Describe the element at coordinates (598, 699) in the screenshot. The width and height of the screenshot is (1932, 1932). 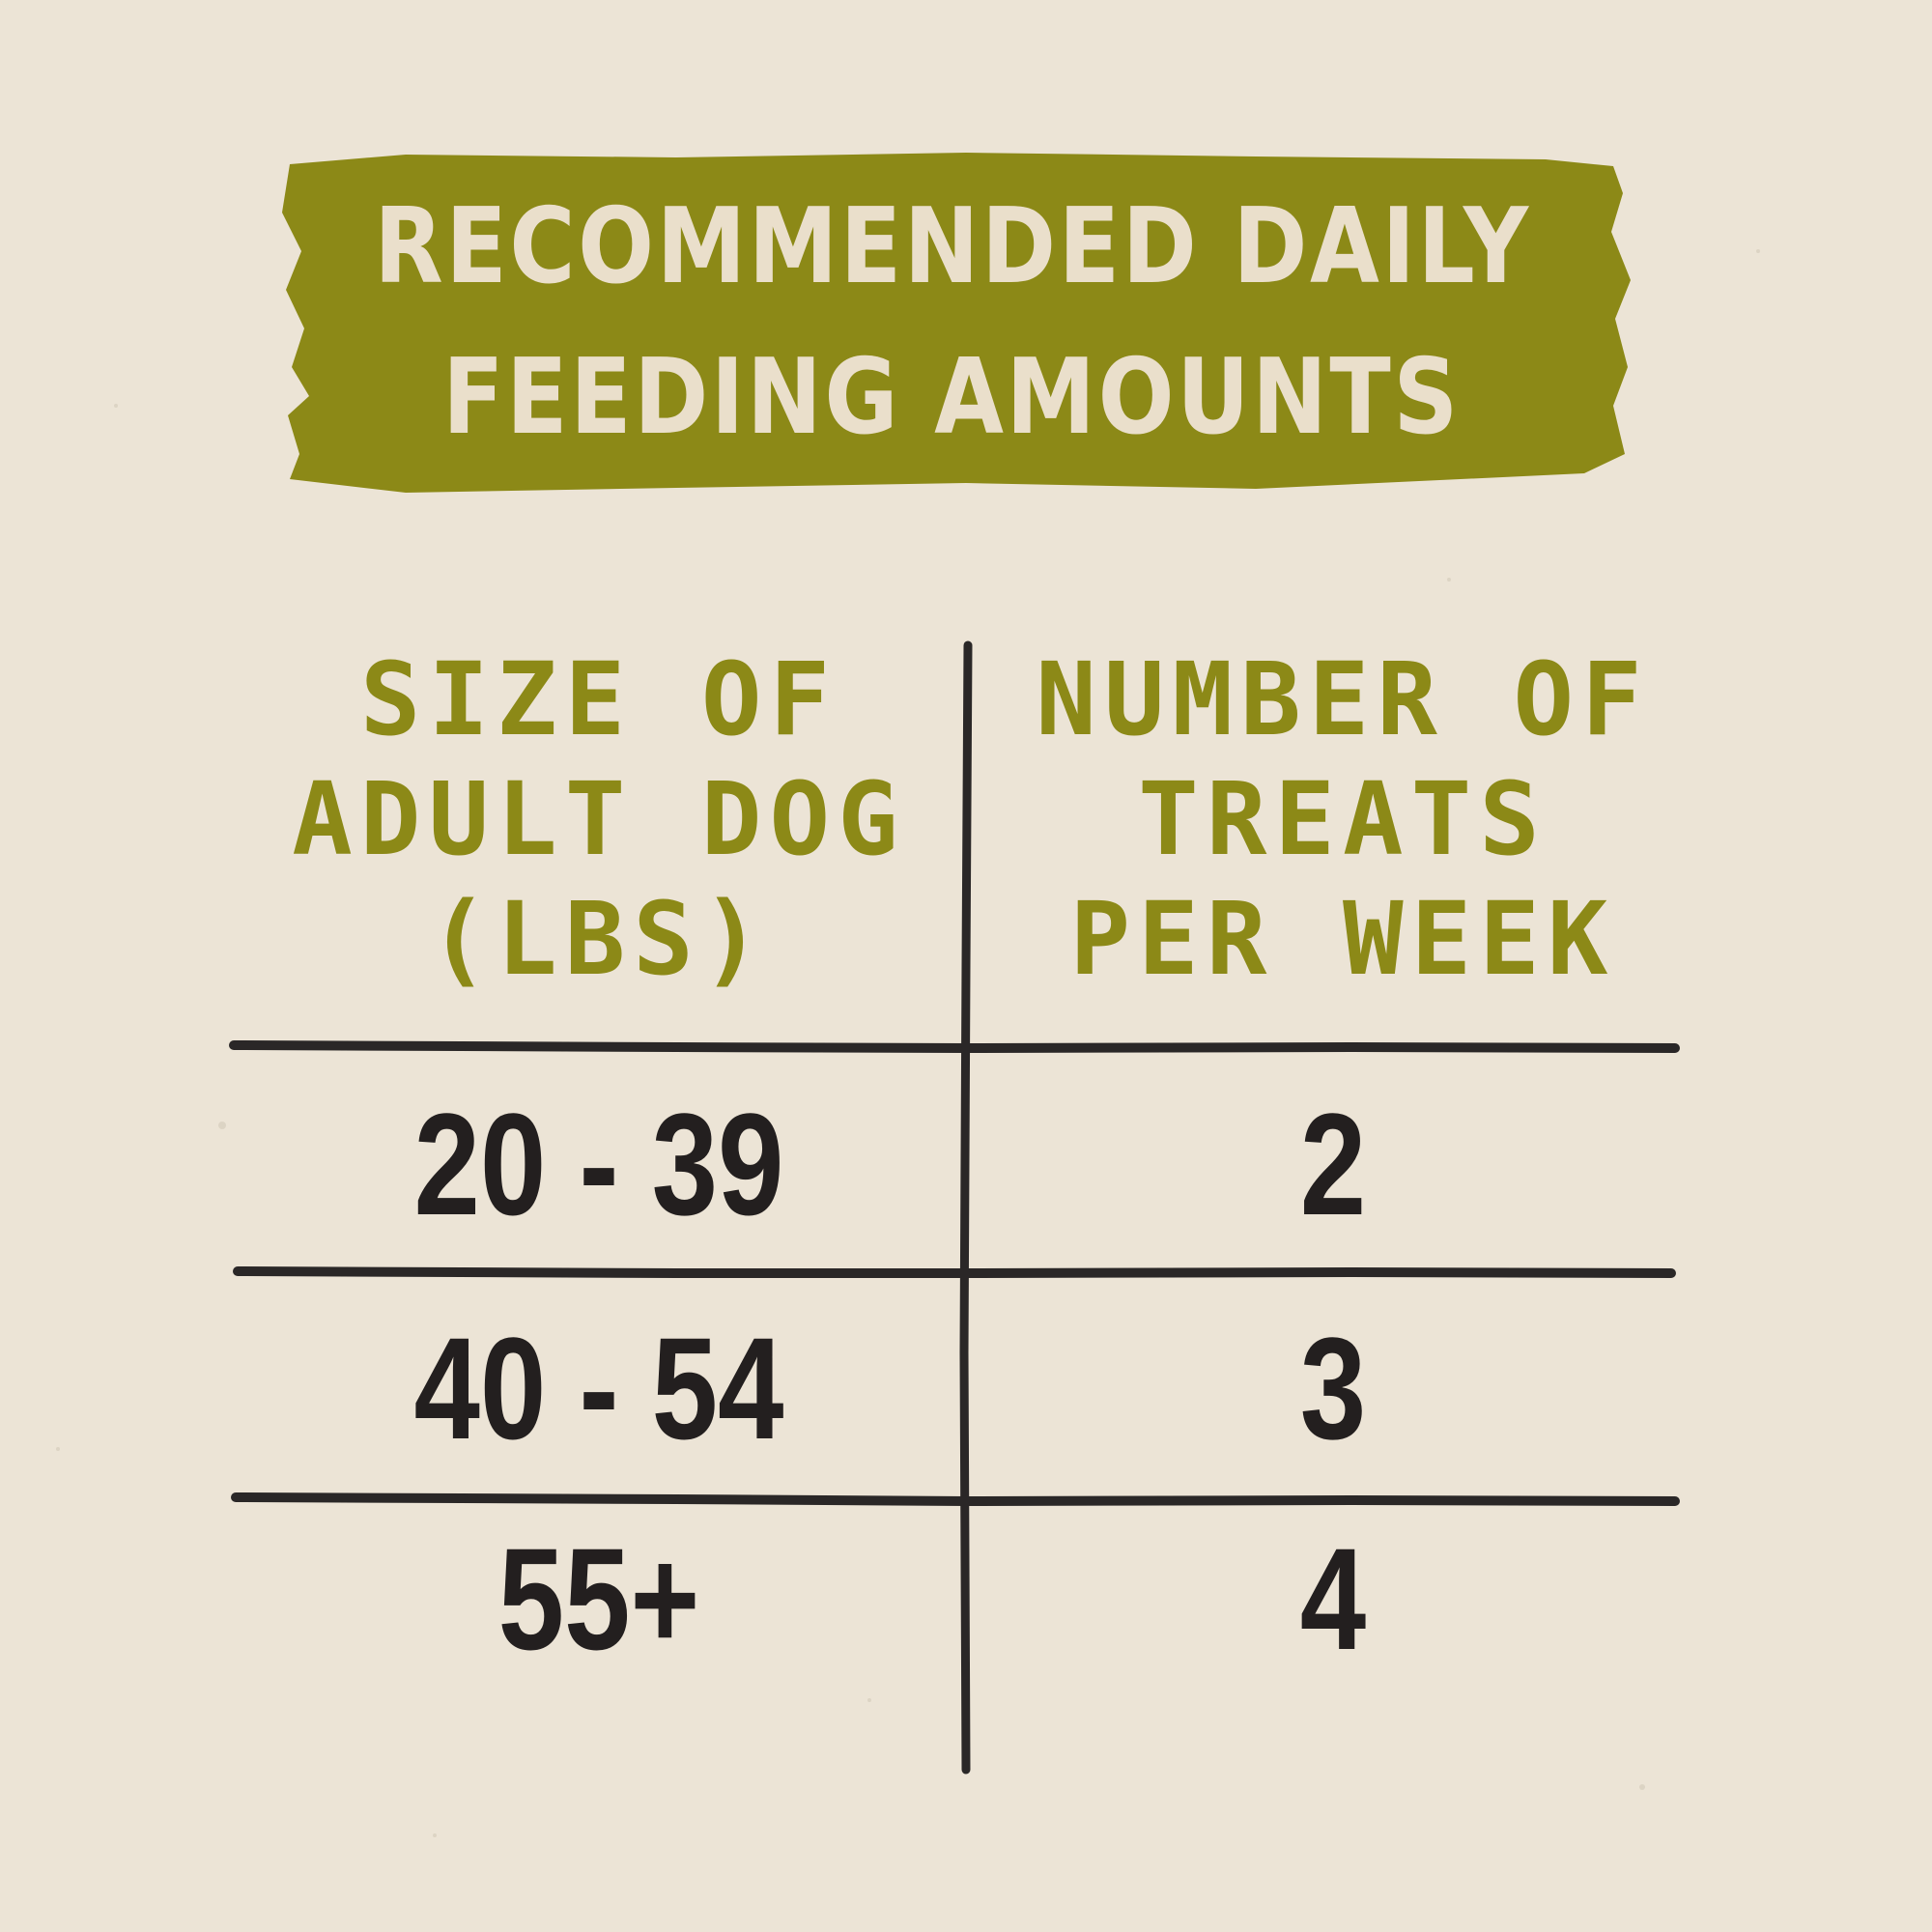
I see `header-left-line: SIZE OF` at that location.